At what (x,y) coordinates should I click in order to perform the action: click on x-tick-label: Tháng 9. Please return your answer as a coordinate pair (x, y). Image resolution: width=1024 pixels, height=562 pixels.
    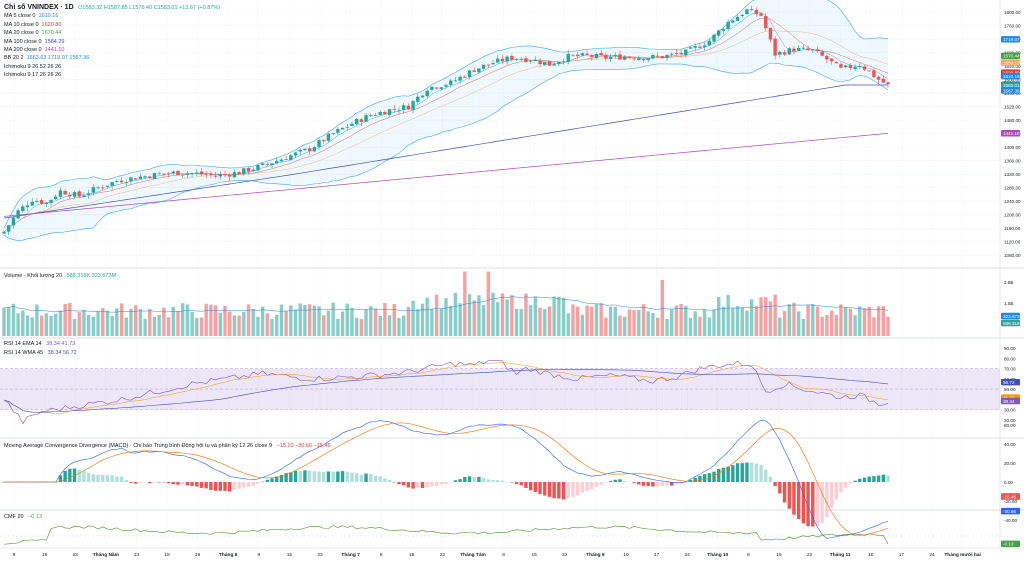
    Looking at the image, I should click on (595, 555).